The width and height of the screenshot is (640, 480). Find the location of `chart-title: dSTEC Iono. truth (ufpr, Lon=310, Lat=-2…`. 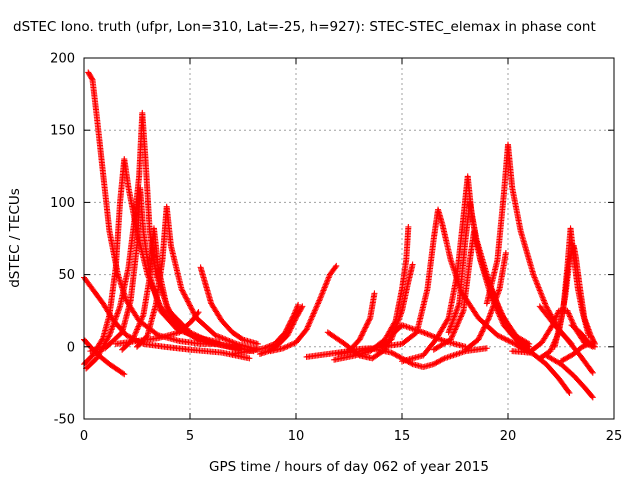

chart-title: dSTEC Iono. truth (ufpr, Lon=310, Lat=-2… is located at coordinates (304, 27).